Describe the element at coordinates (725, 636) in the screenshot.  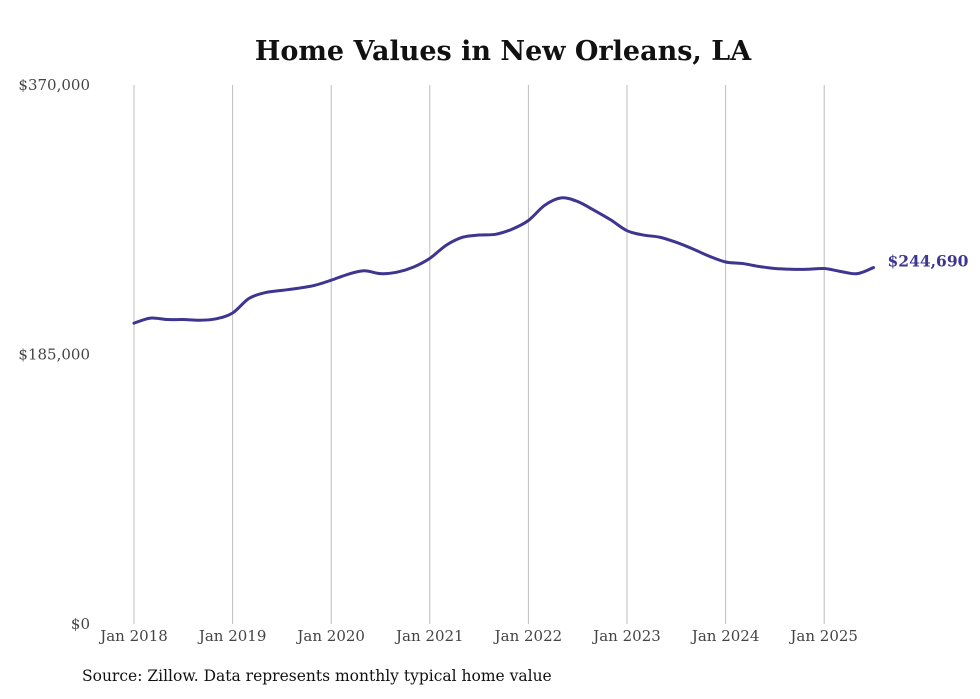
I see `x-tick-label: Jan 2024` at that location.